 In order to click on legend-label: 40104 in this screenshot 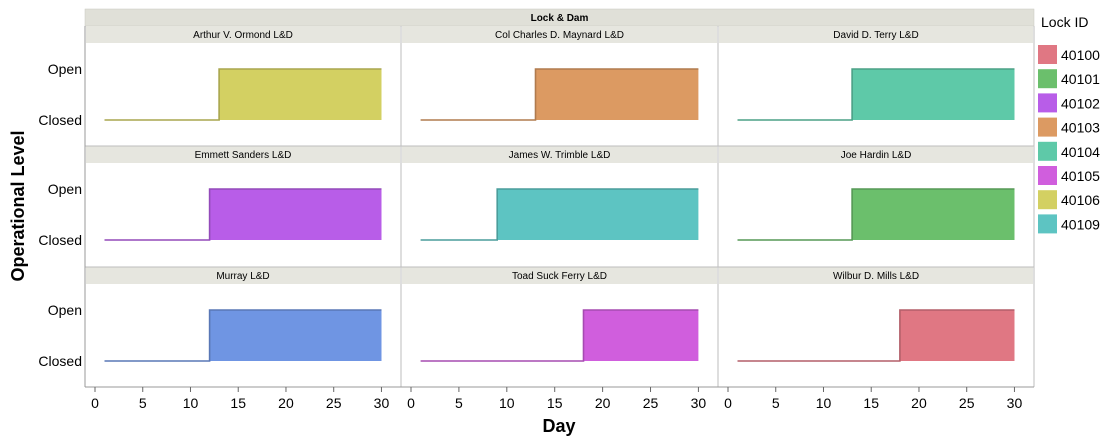, I will do `click(1080, 152)`.